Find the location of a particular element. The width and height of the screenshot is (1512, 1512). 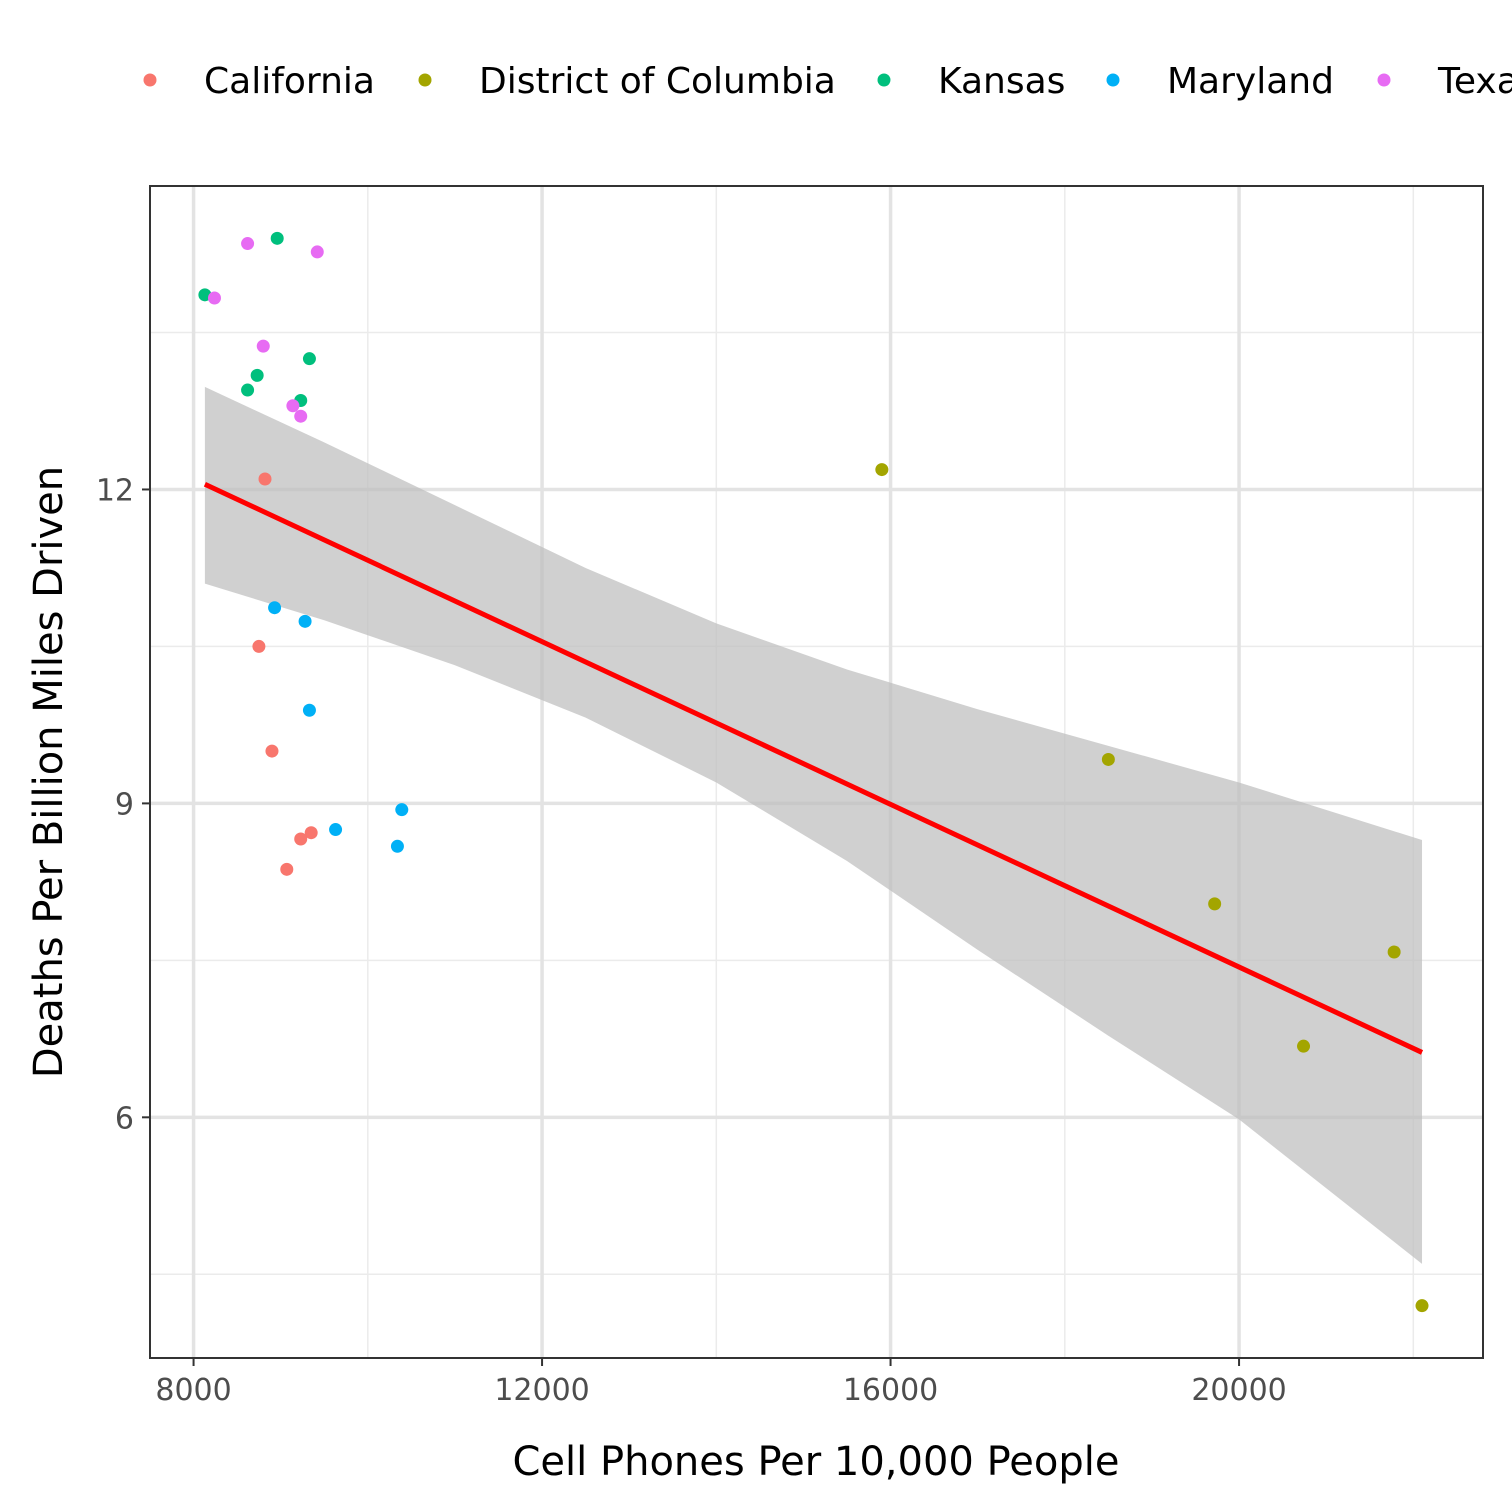

x-tick-label: 16000 is located at coordinates (890, 1390).